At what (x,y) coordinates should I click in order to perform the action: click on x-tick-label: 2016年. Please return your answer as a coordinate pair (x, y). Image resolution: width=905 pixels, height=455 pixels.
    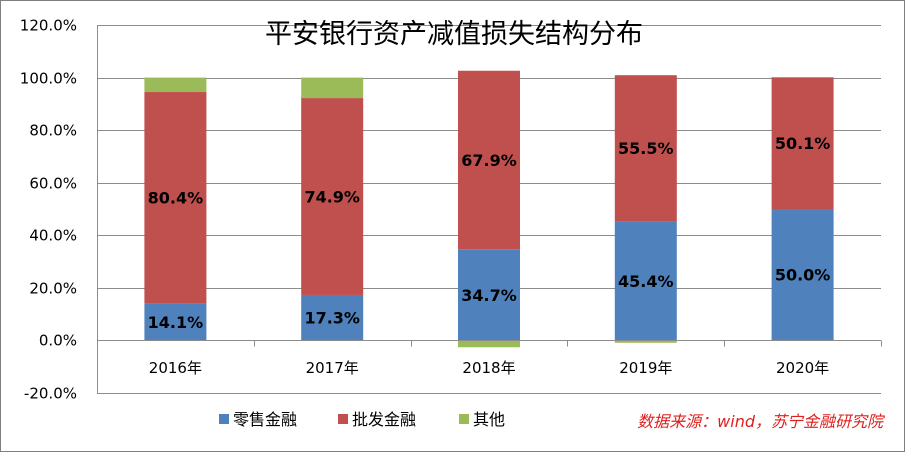
    Looking at the image, I should click on (175, 368).